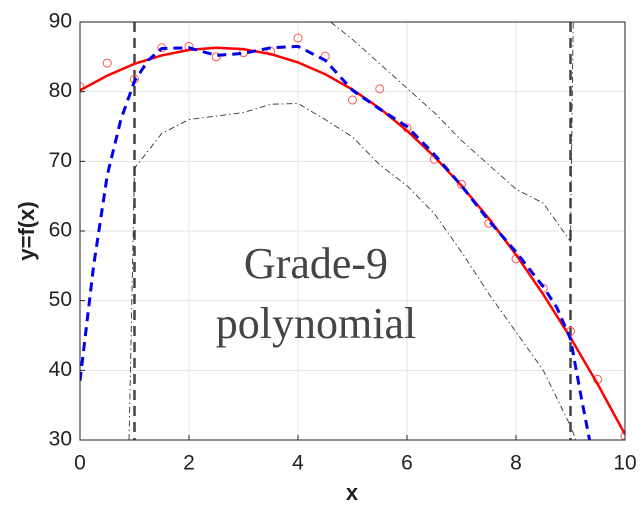 Image resolution: width=642 pixels, height=512 pixels. Describe the element at coordinates (60, 21) in the screenshot. I see `y-tick-label: 90` at that location.